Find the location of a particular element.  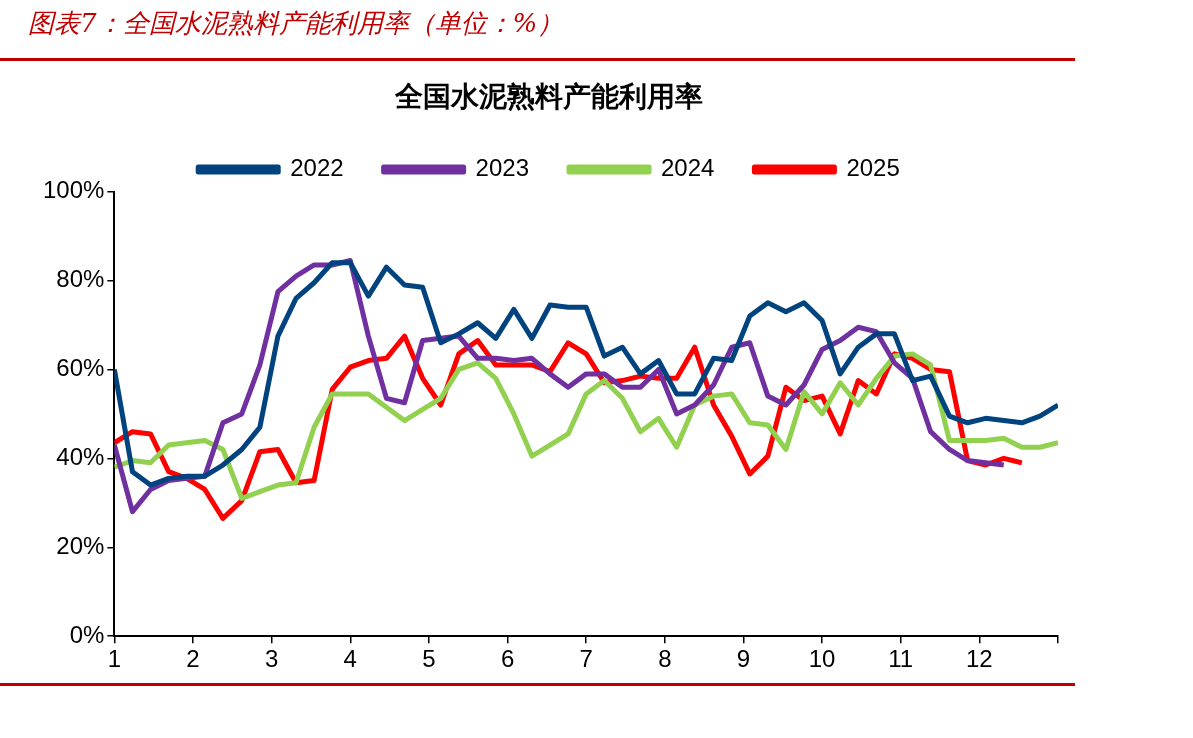

legend-label: 2022 is located at coordinates (317, 168).